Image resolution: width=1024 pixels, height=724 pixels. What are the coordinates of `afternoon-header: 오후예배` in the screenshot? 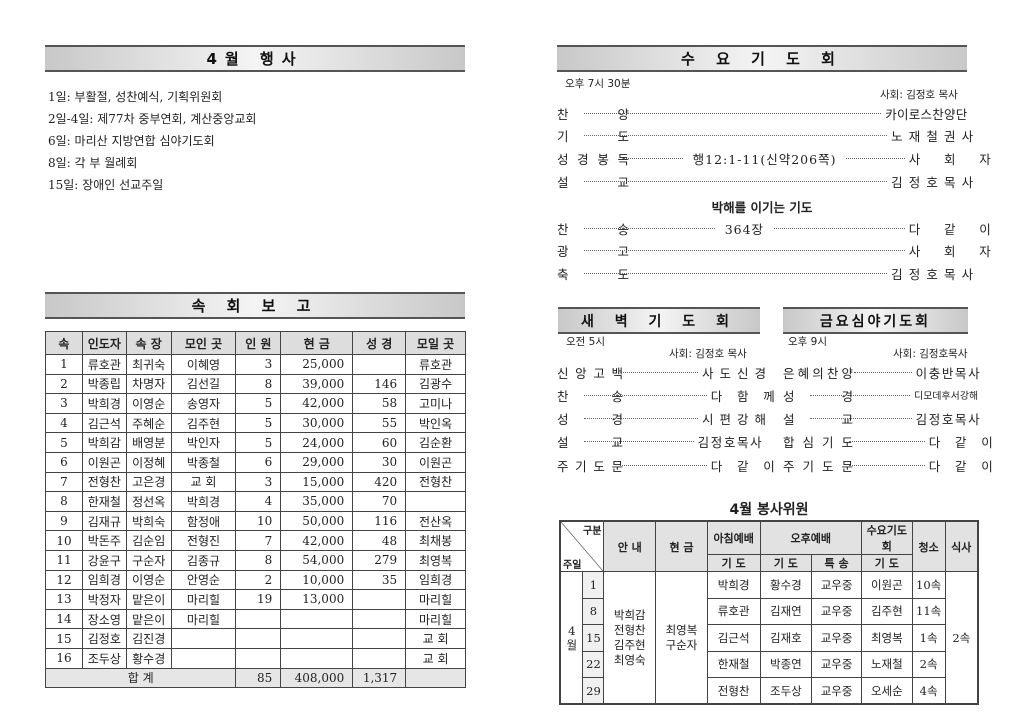 It's located at (810, 537).